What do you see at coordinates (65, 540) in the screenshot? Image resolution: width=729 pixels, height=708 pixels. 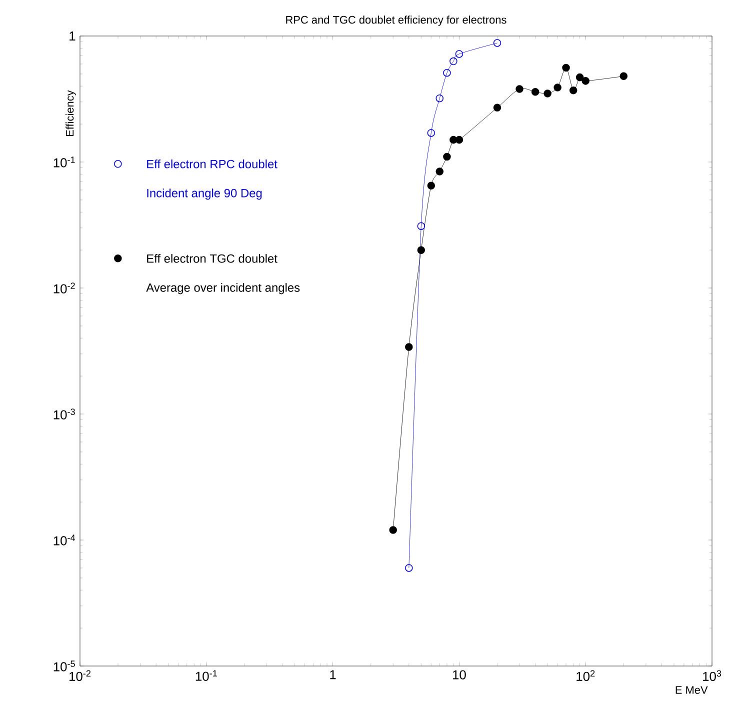 I see `y-tick-label: 10$^{-4}$` at bounding box center [65, 540].